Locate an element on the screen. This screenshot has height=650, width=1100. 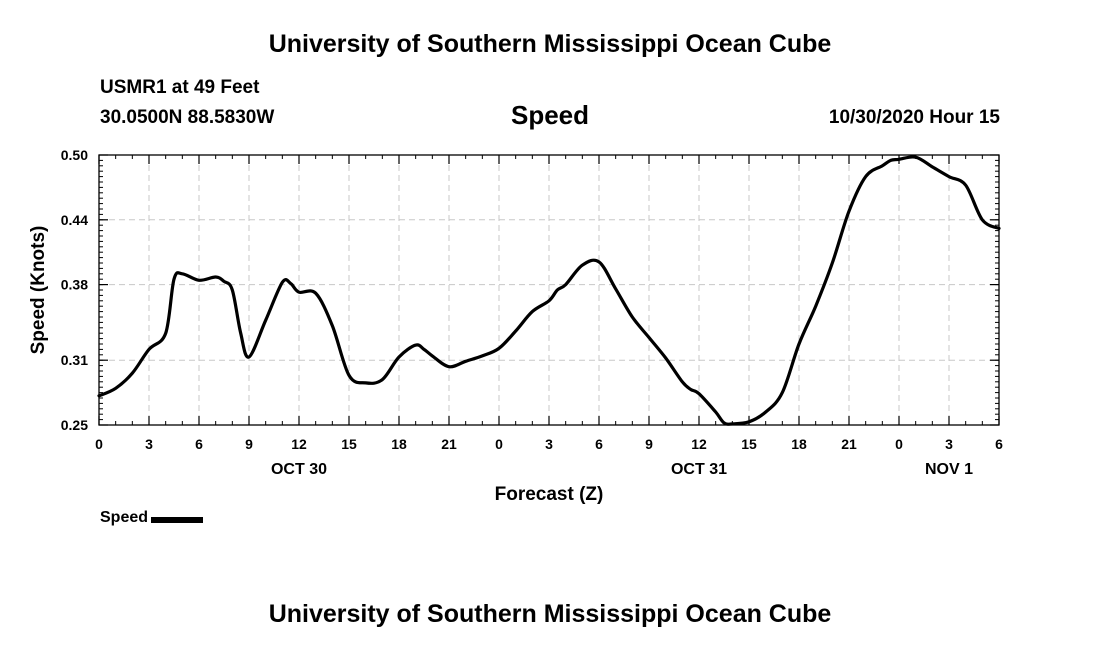
x-day-label: OCT 30 is located at coordinates (299, 469).